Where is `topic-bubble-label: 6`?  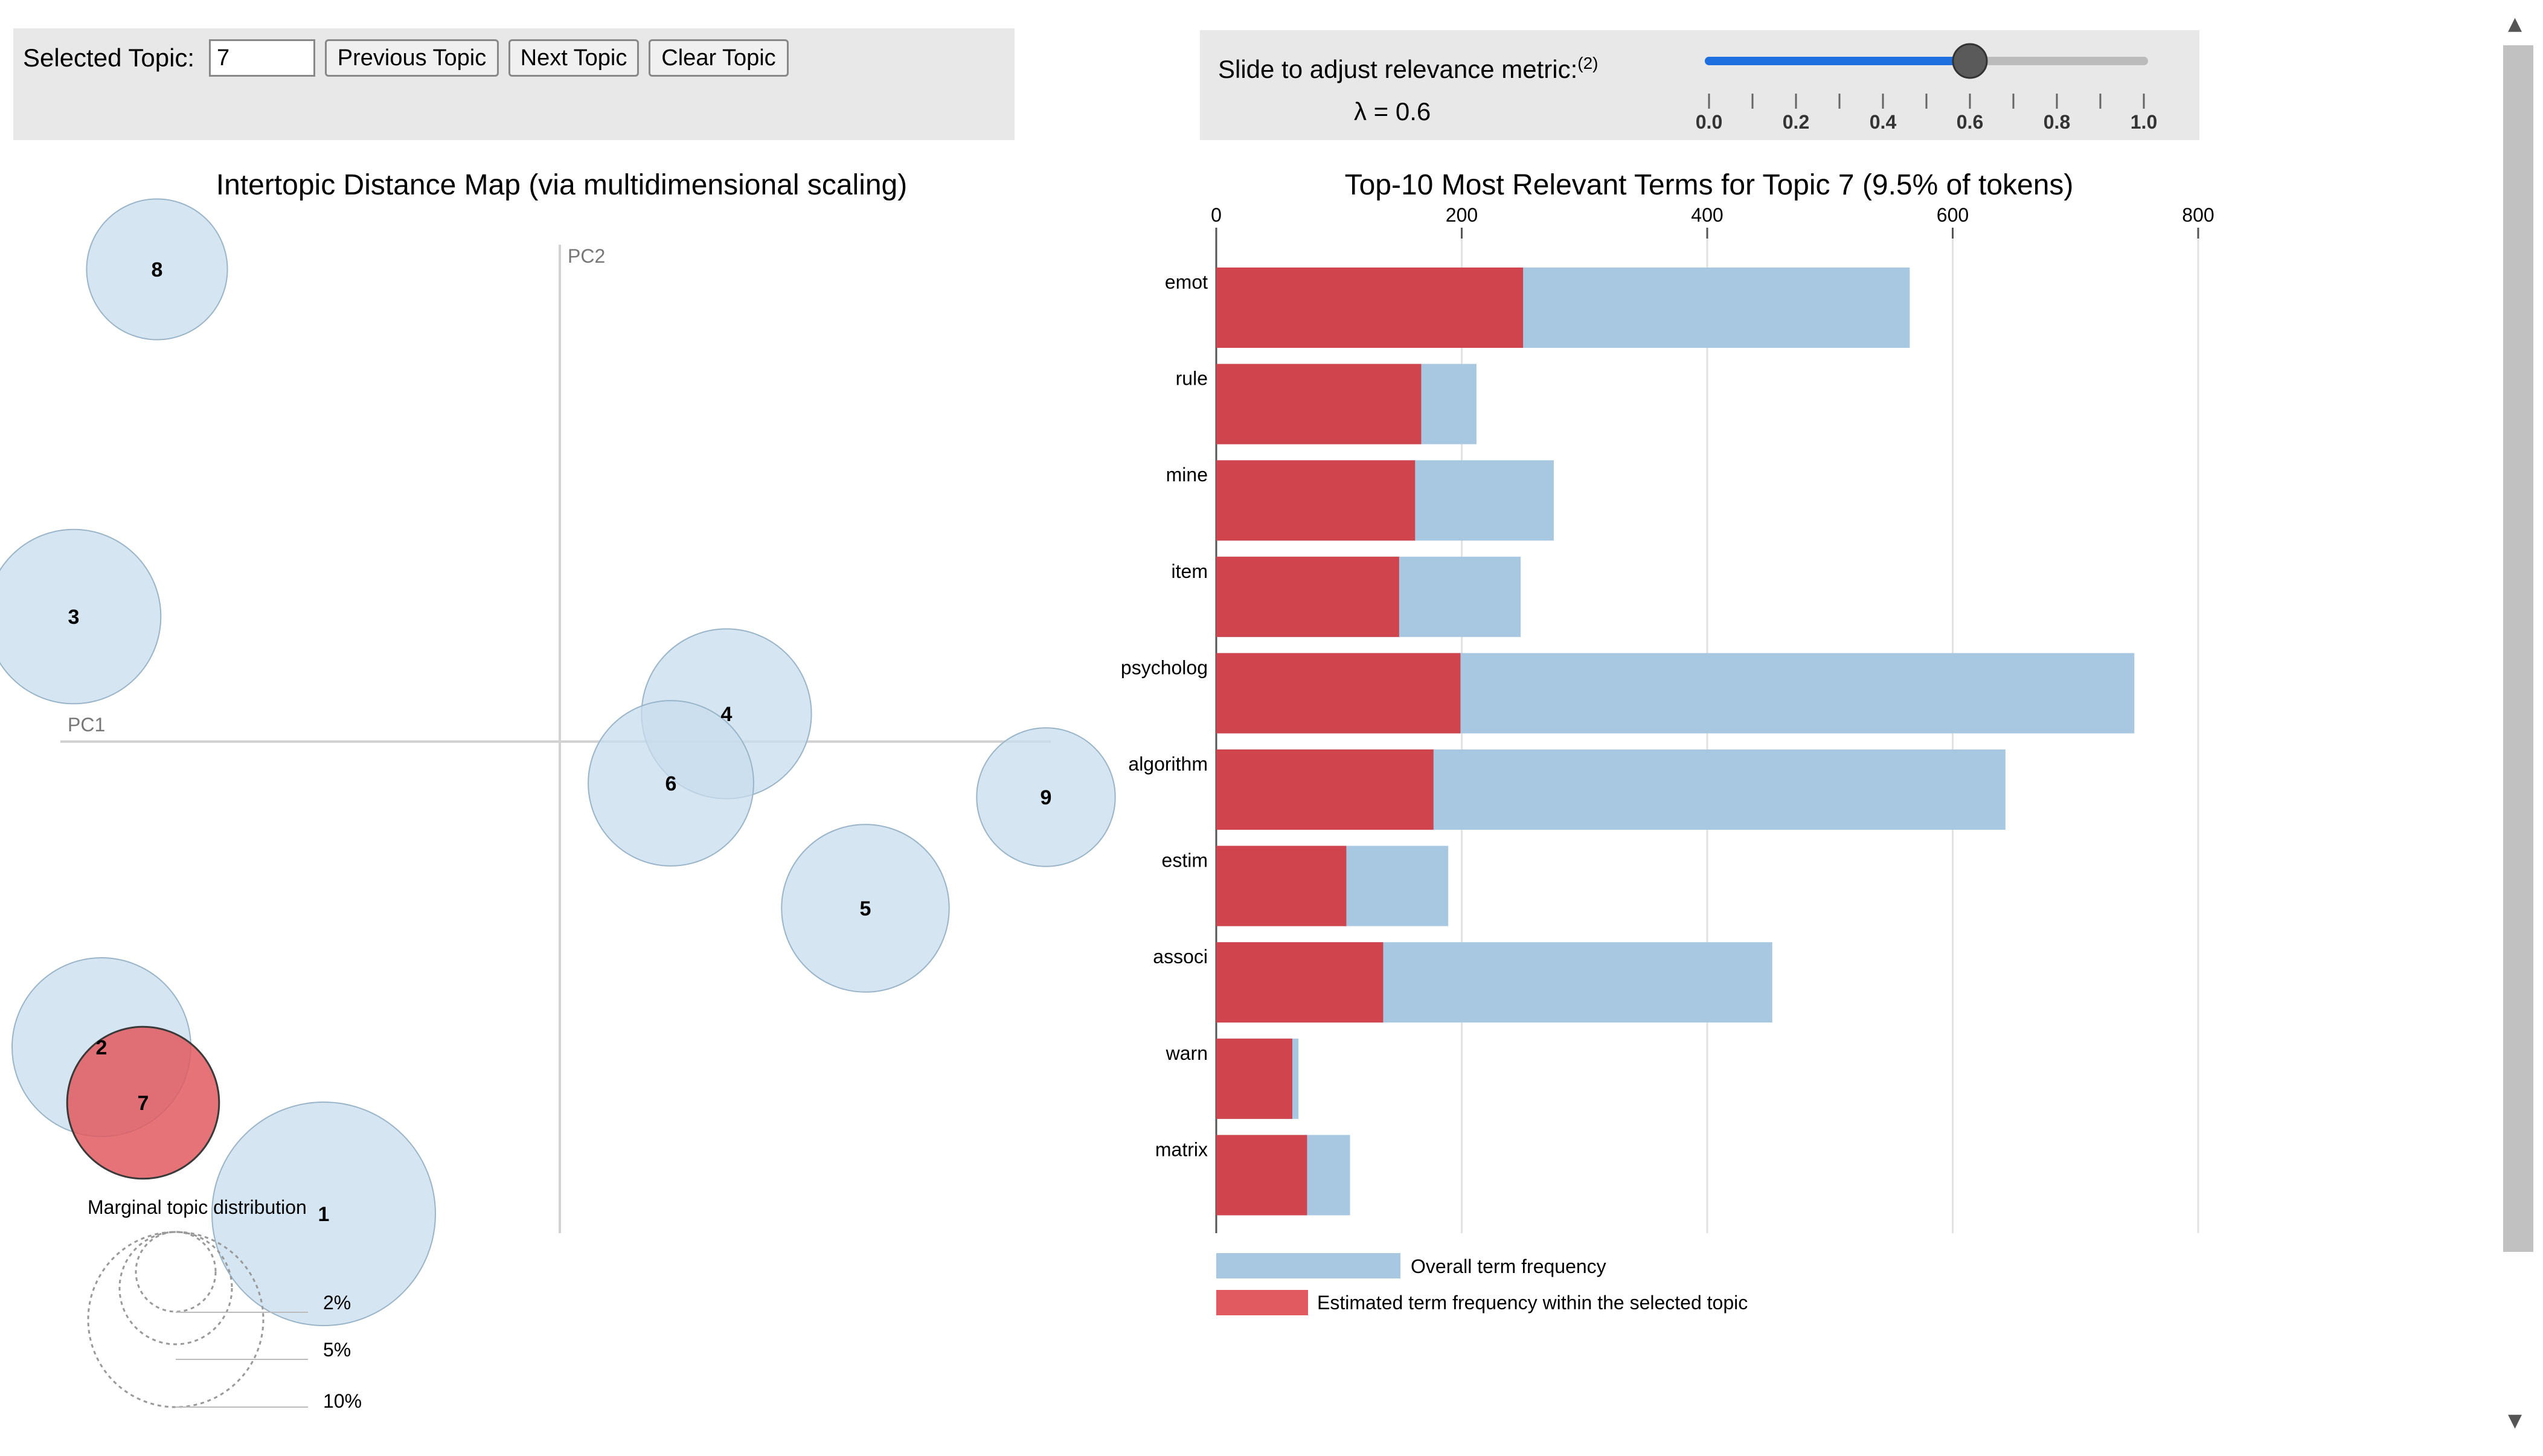 topic-bubble-label: 6 is located at coordinates (671, 783).